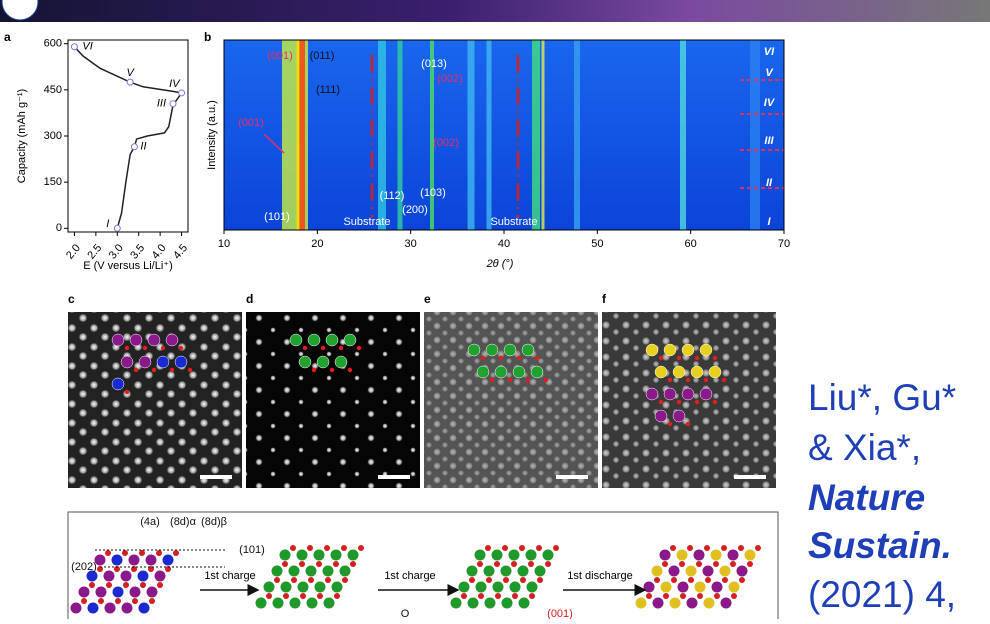  I want to click on peak-label: (101), so click(277, 217).